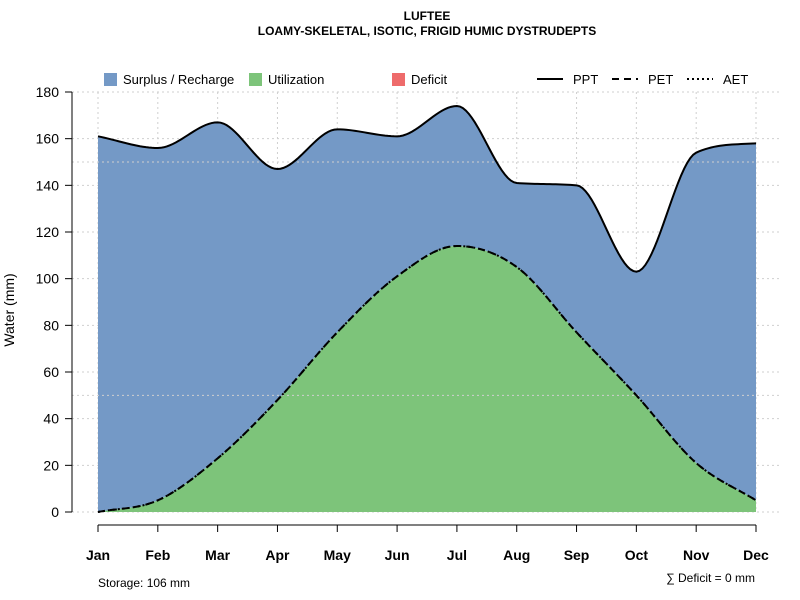 Image resolution: width=800 pixels, height=600 pixels. I want to click on y-tick-label: 160, so click(48, 139).